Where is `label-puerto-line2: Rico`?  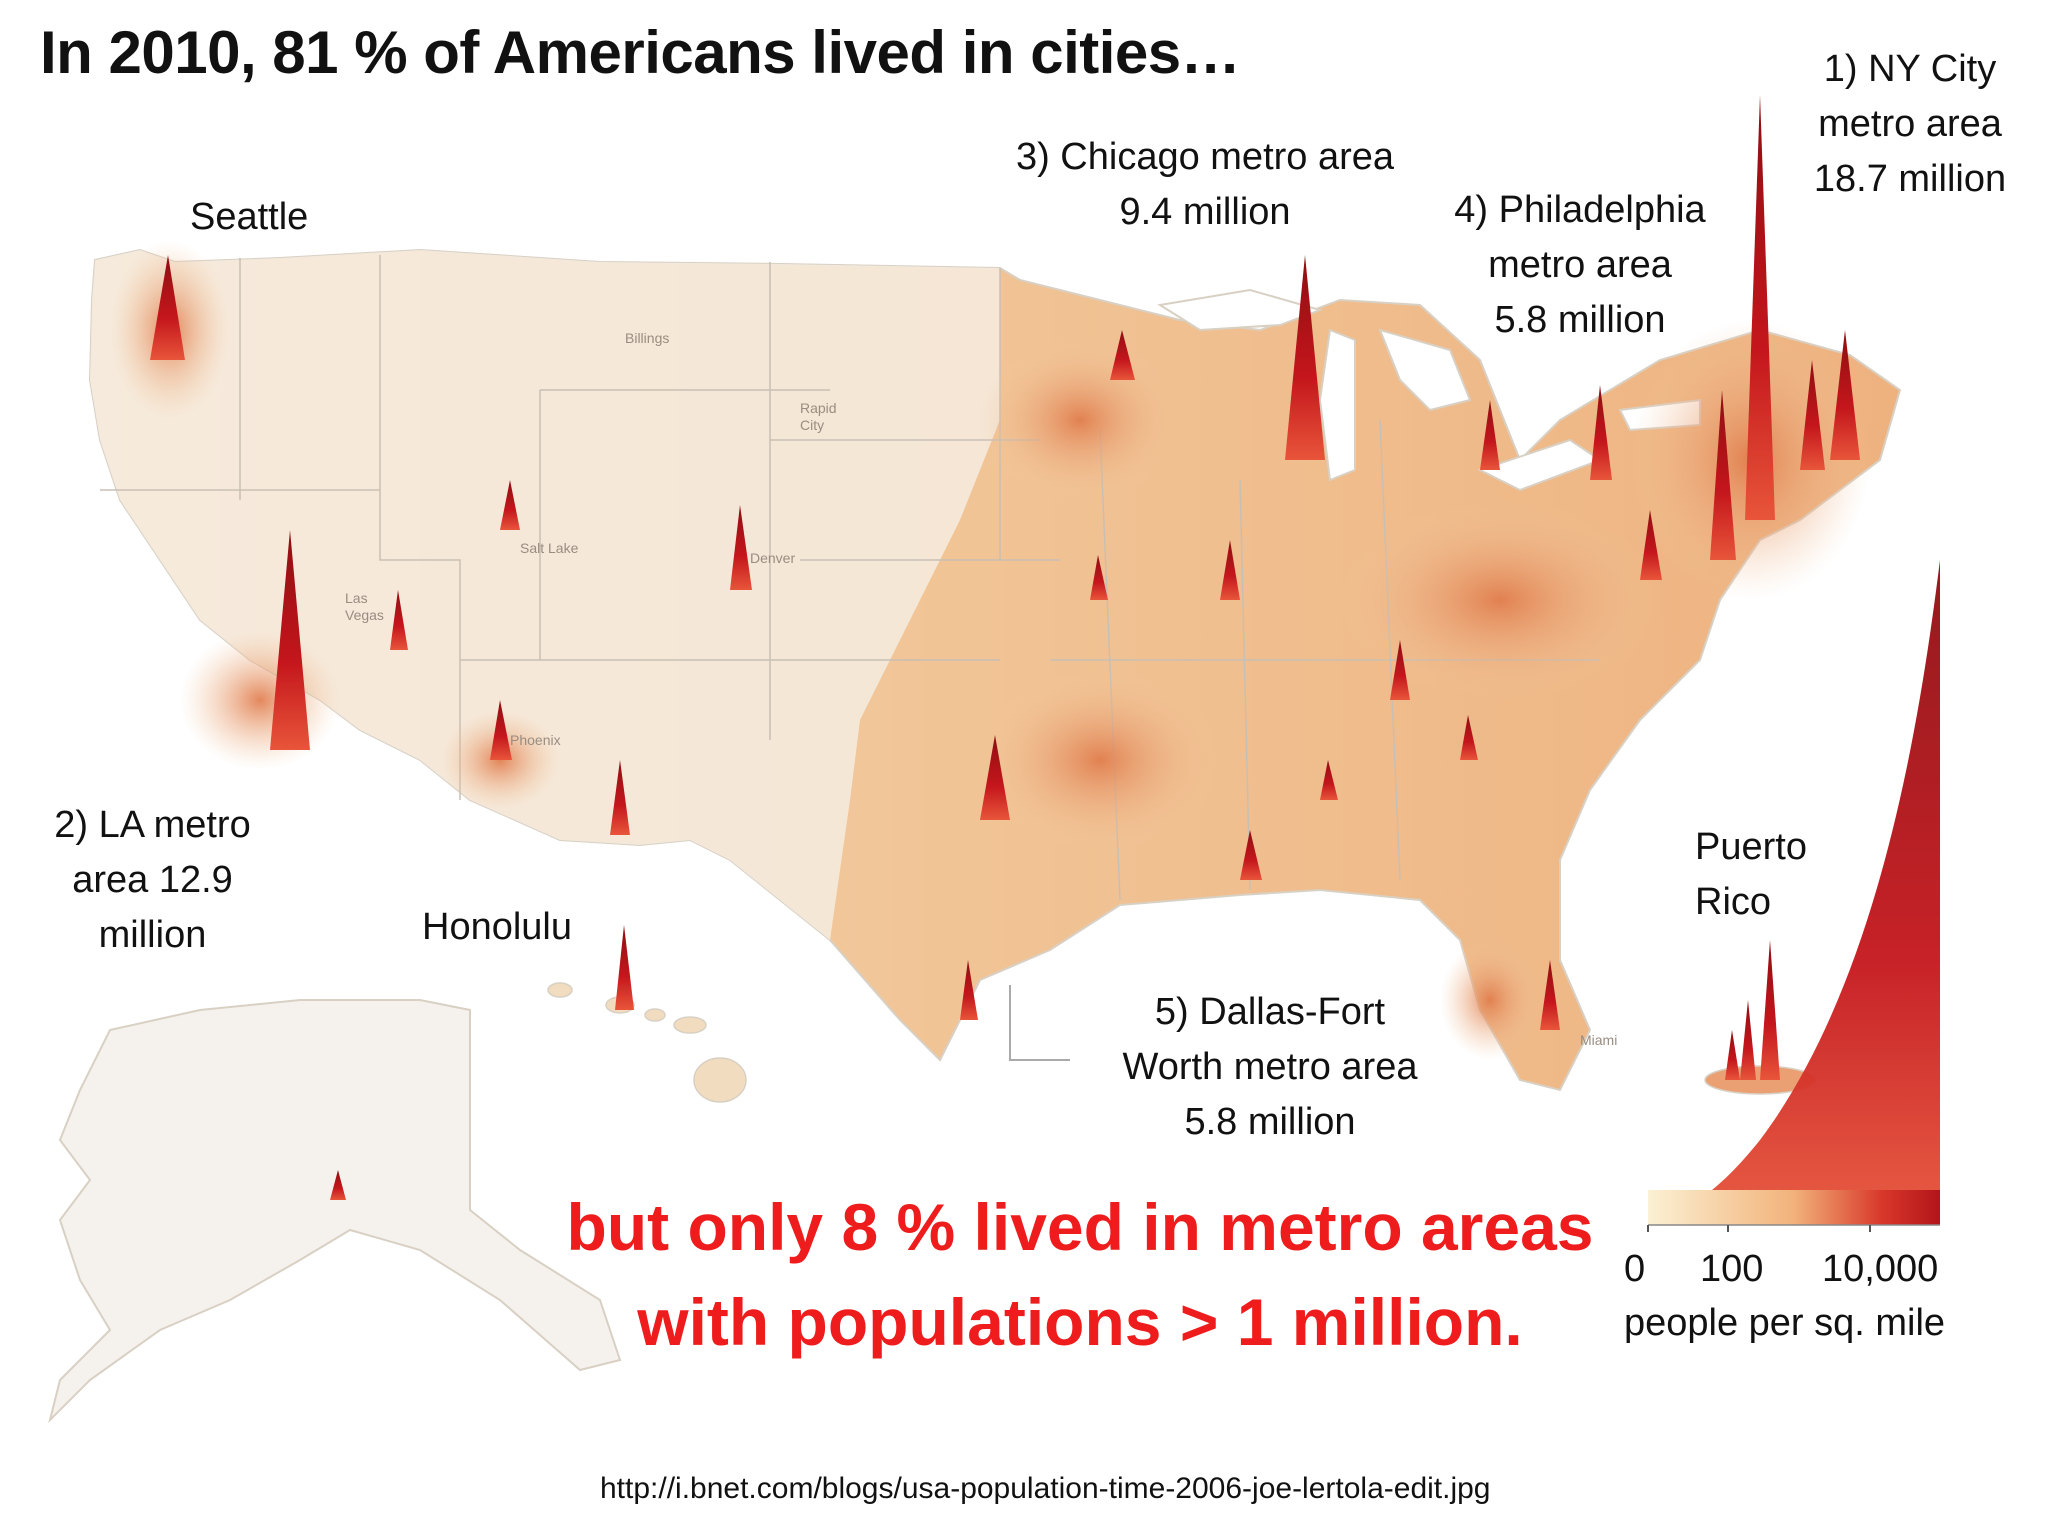
label-puerto-line2: Rico is located at coordinates (1733, 902).